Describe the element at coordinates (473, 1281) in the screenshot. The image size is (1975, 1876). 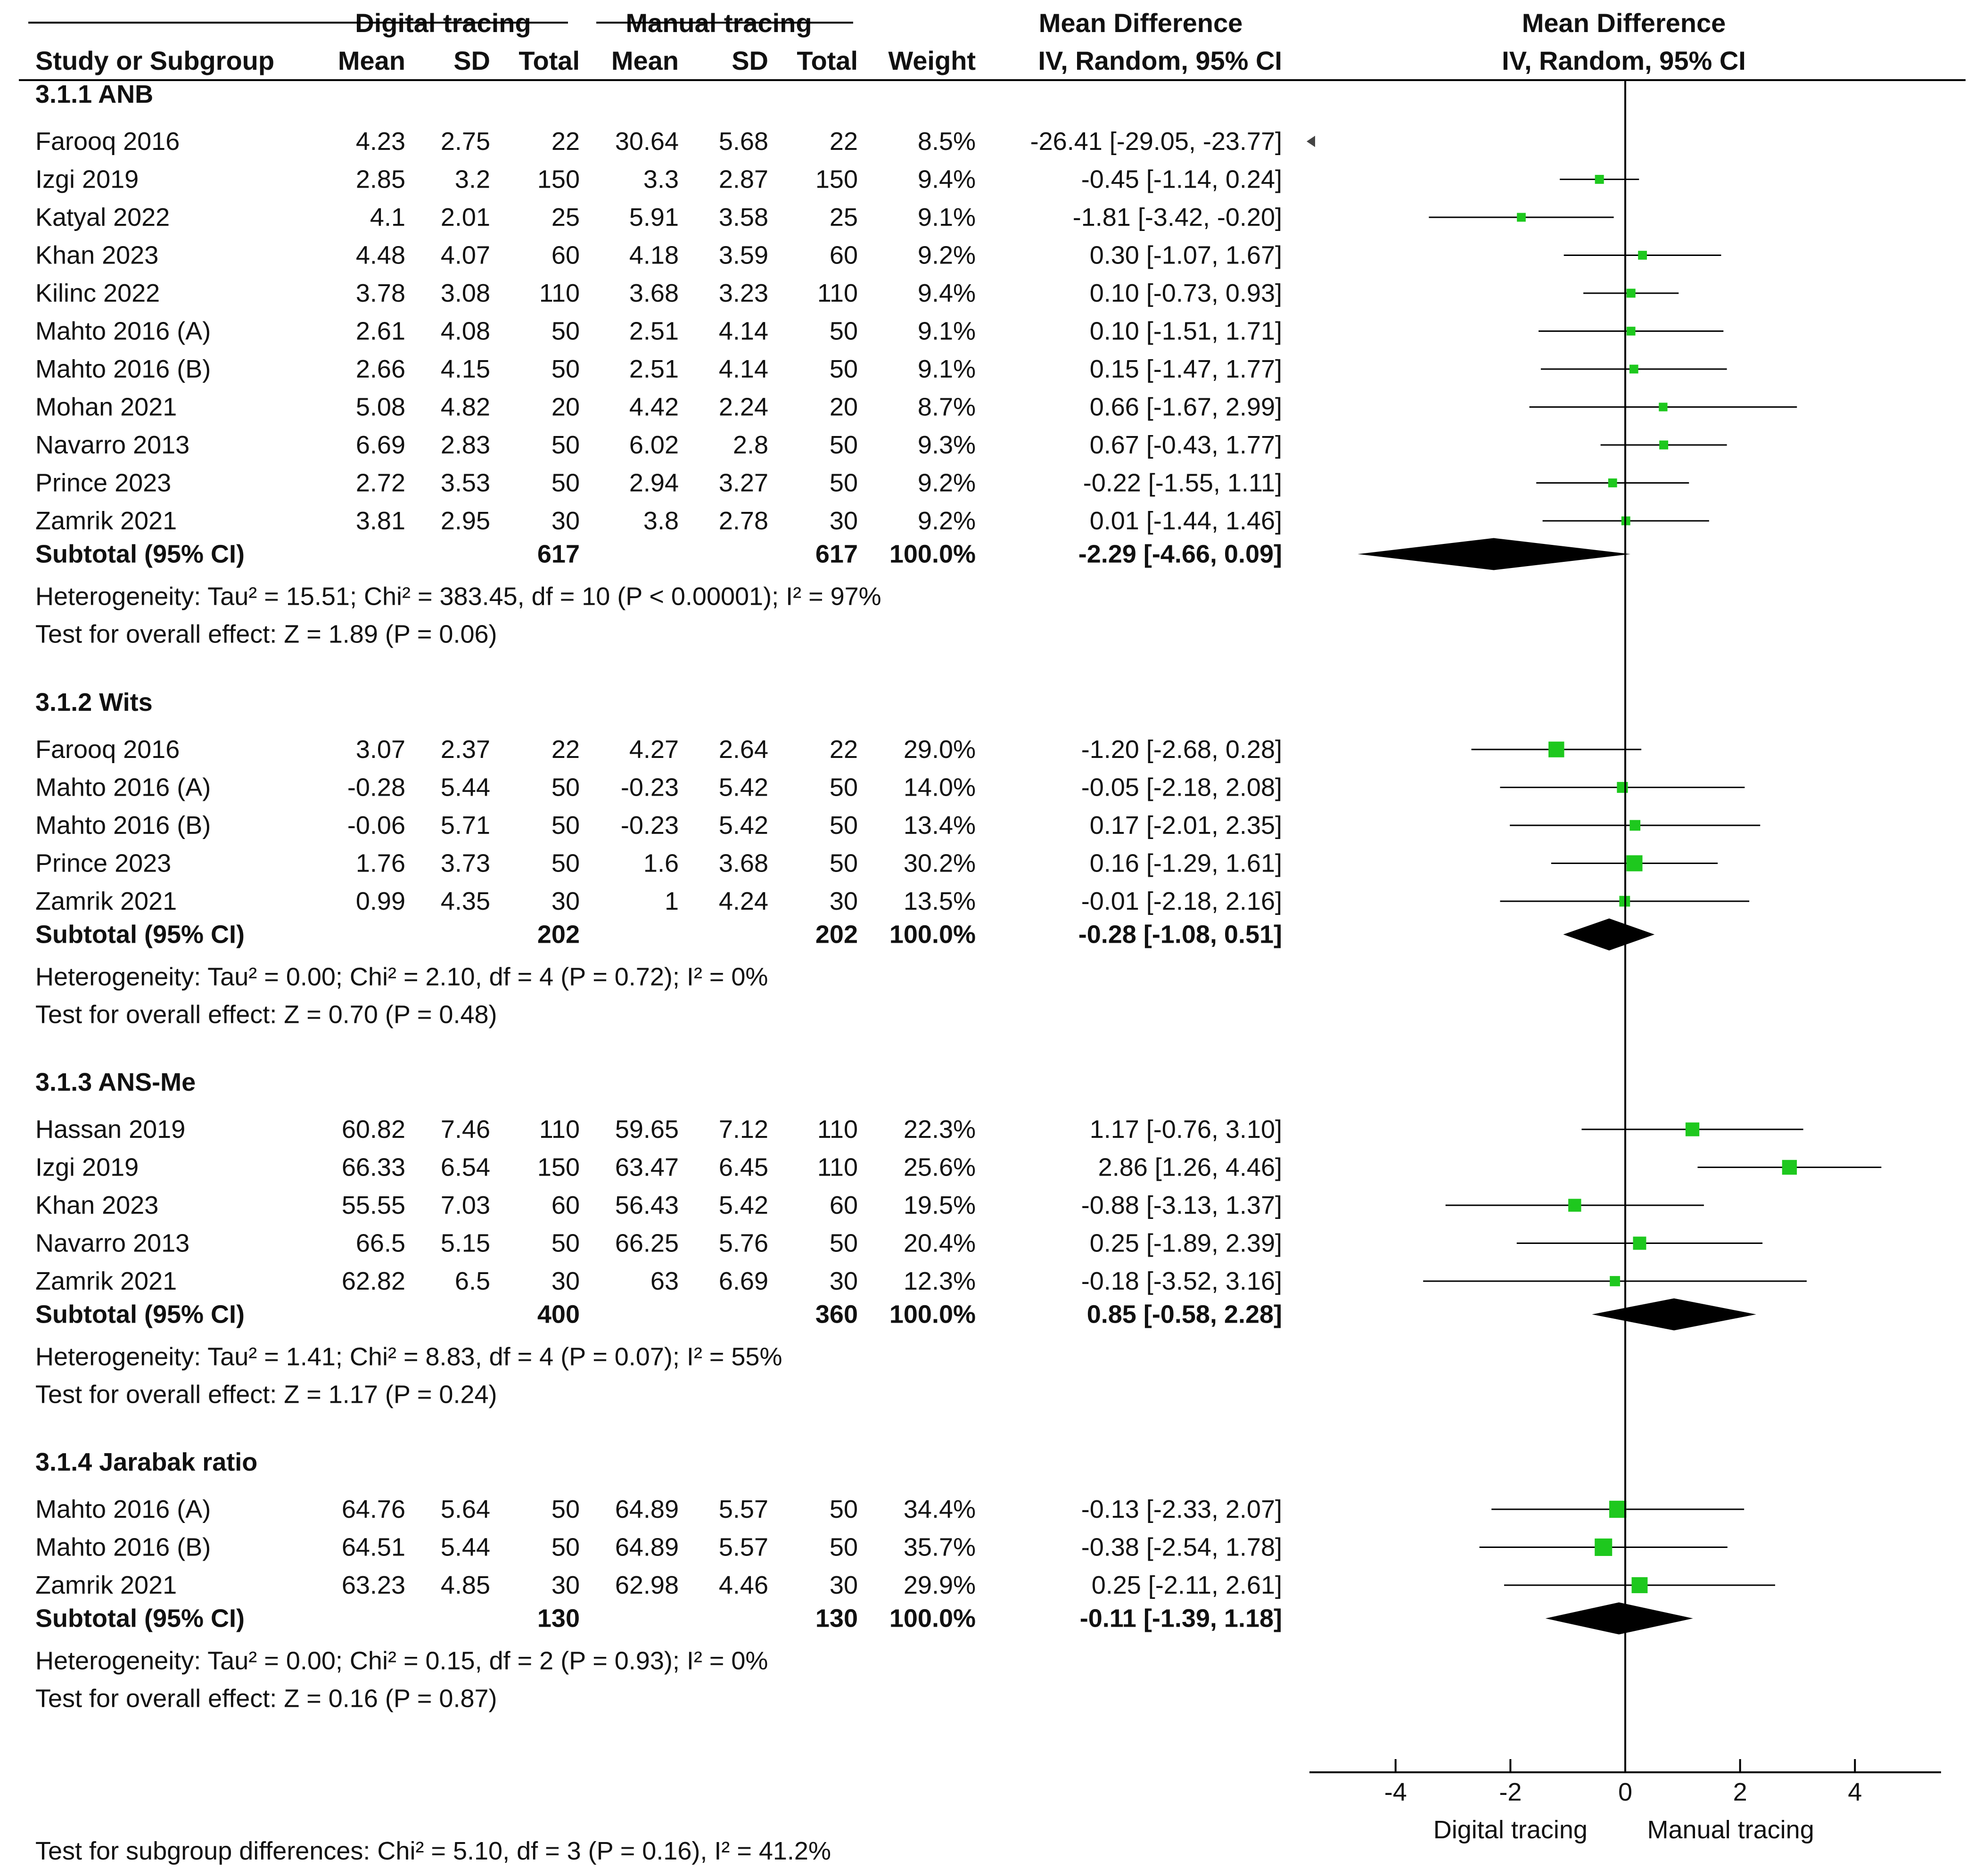
I see `cell-sd1: 6.5` at that location.